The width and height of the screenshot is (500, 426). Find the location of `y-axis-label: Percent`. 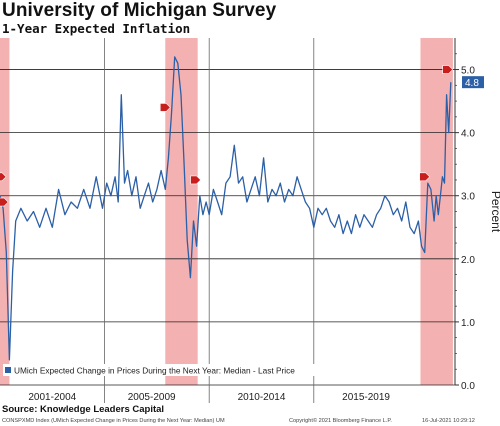

y-axis-label: Percent is located at coordinates (494, 212).